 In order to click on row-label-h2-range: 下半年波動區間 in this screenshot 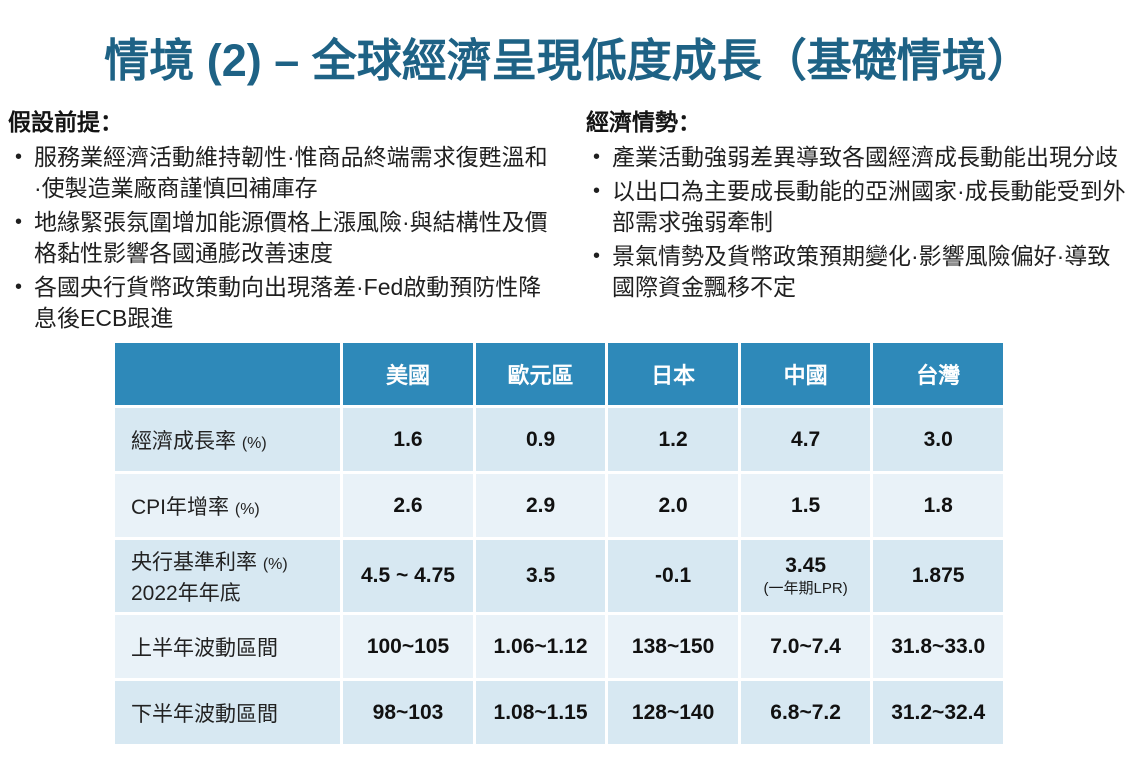, I will do `click(228, 712)`.